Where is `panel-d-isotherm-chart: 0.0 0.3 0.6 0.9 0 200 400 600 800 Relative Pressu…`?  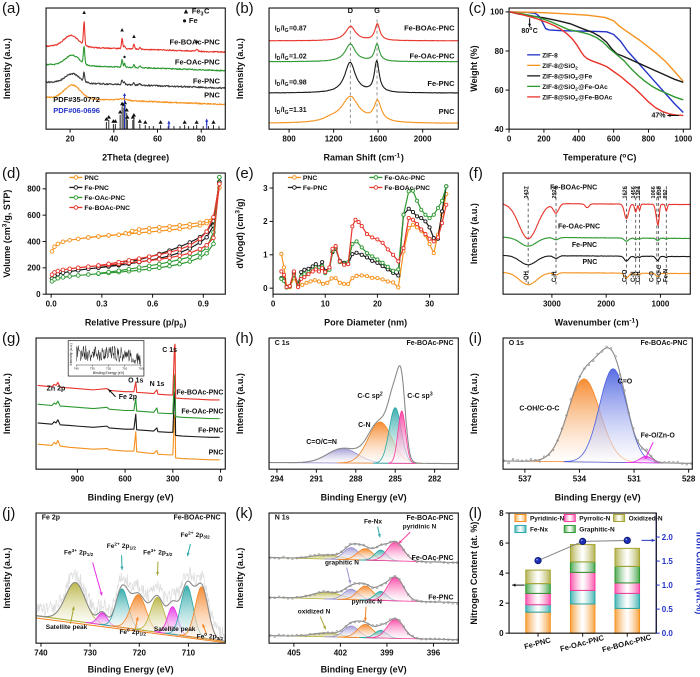 panel-d-isotherm-chart: 0.0 0.3 0.6 0.9 0 200 400 600 800 Relative Pressu… is located at coordinates (114, 251).